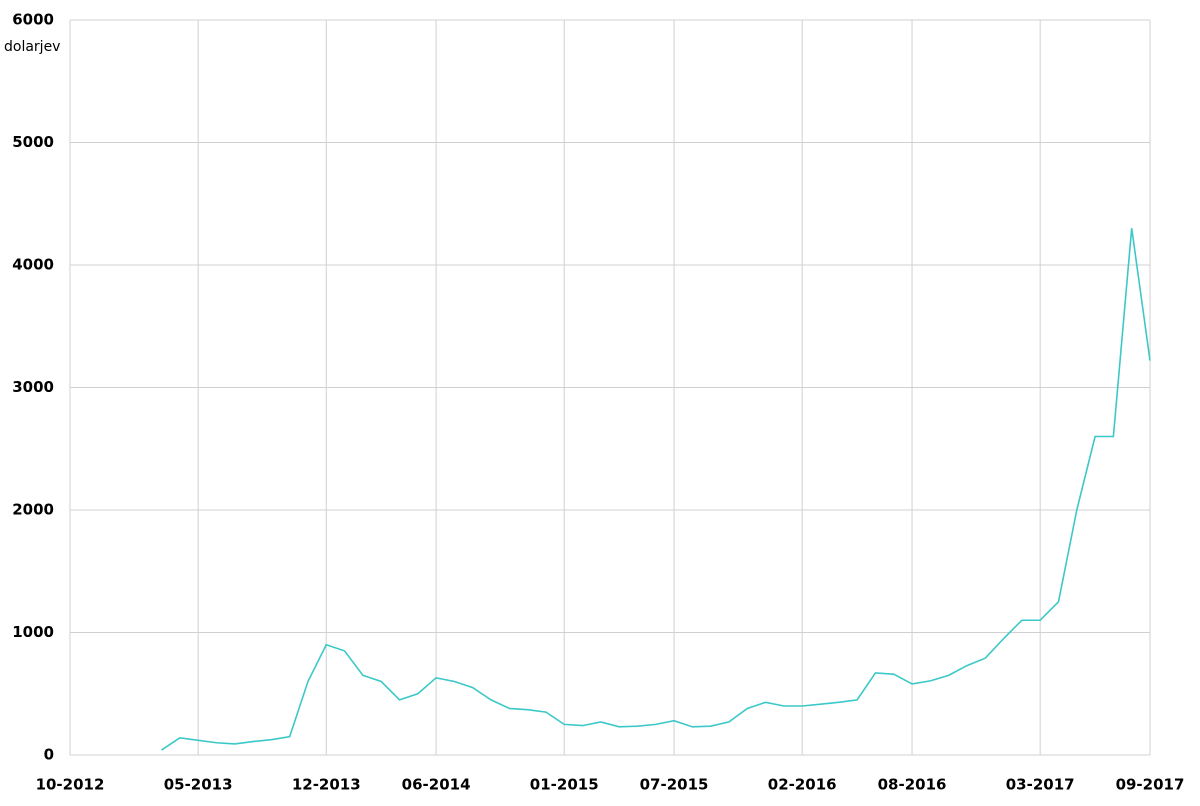 The width and height of the screenshot is (1200, 806). I want to click on x-tick-label: 05-2013, so click(198, 785).